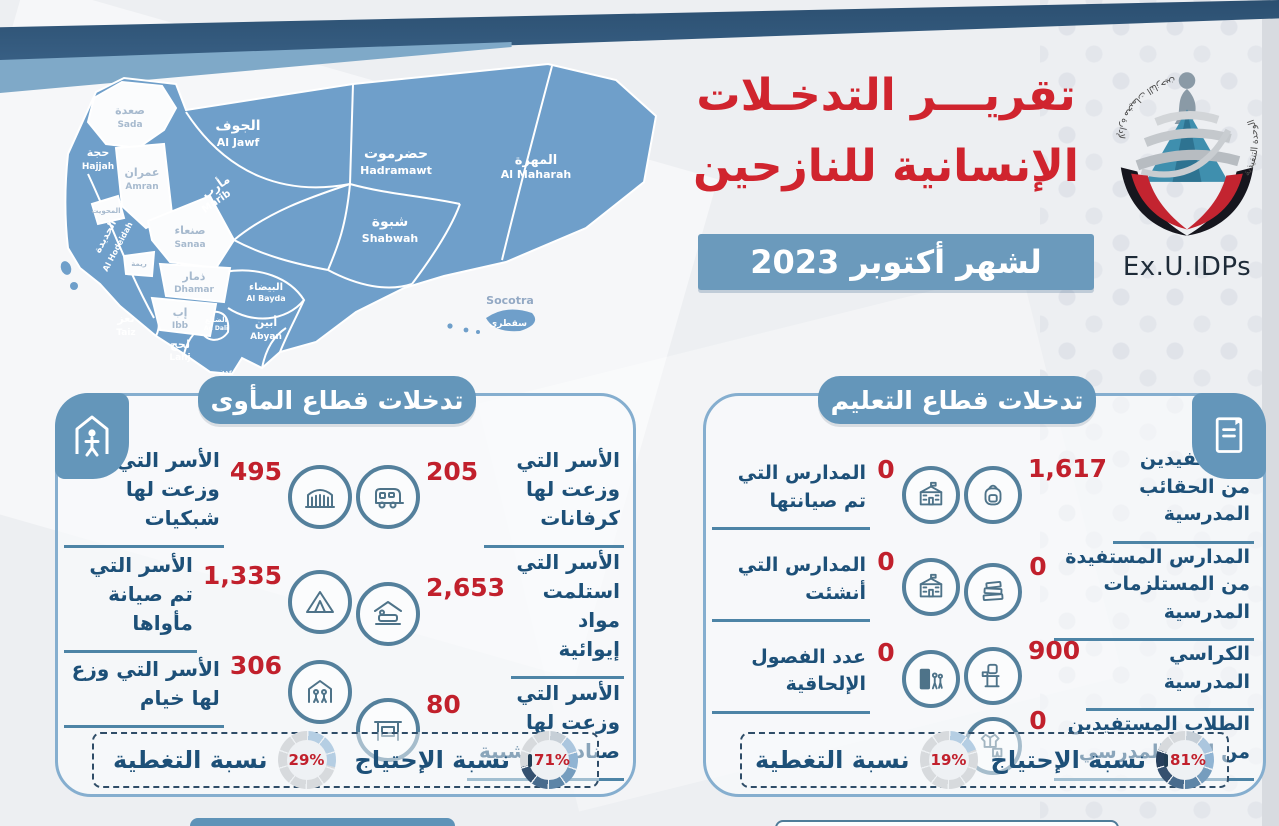  What do you see at coordinates (320, 691) in the screenshot?
I see `family-shelter-icon` at bounding box center [320, 691].